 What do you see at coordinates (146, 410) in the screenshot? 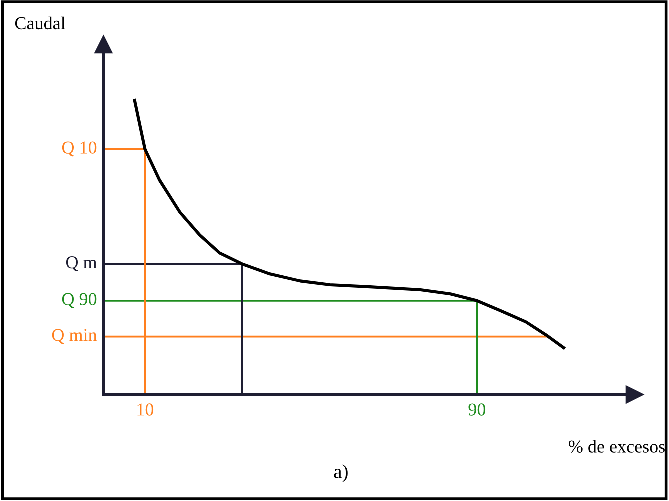
I see `x-tick-label: 10` at bounding box center [146, 410].